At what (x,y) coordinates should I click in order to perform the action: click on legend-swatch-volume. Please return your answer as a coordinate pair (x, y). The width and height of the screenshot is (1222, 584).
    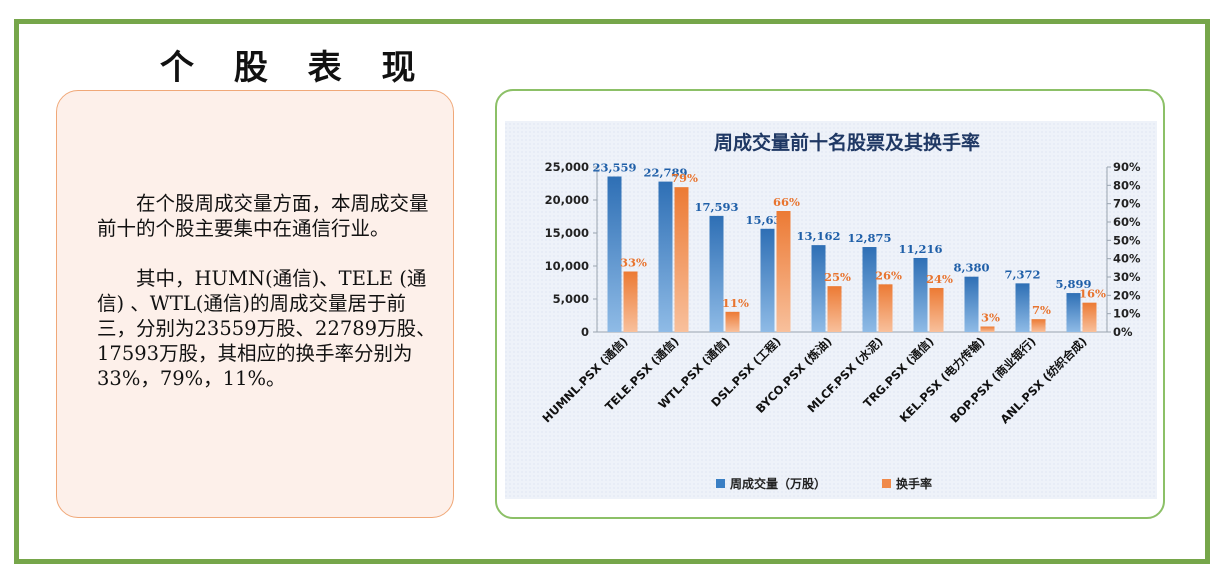
    Looking at the image, I should click on (720, 483).